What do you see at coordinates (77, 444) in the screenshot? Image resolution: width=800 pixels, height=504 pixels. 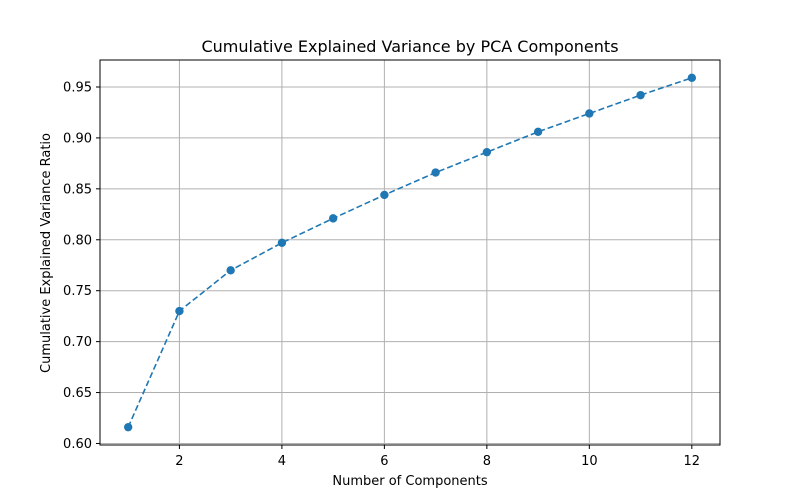 I see `y-tick-label: 0.60` at bounding box center [77, 444].